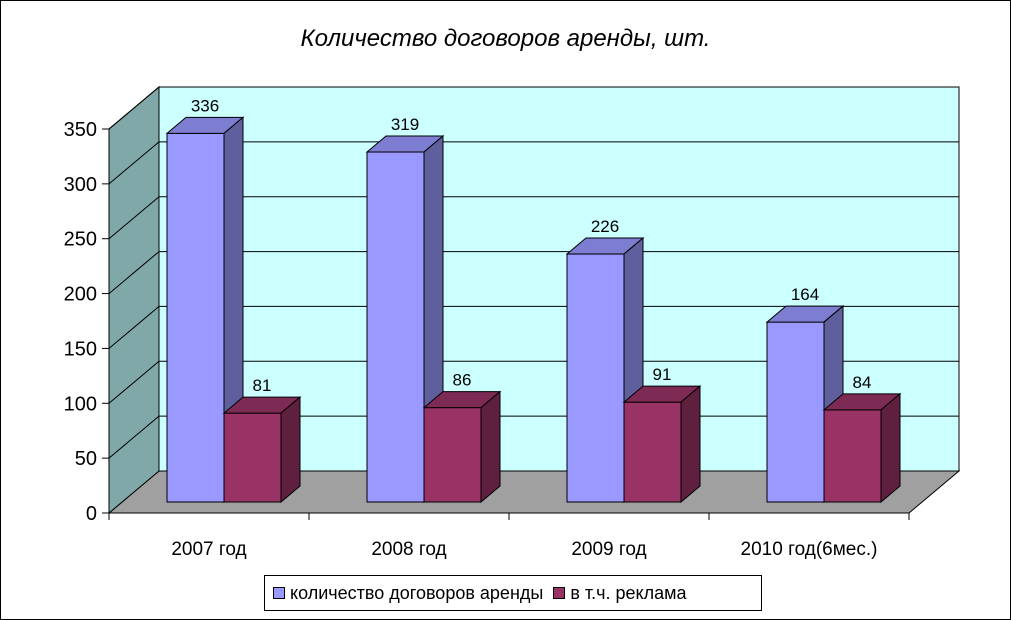 Image resolution: width=1011 pixels, height=620 pixels. Describe the element at coordinates (205, 105) in the screenshot. I see `data-label: 336` at that location.